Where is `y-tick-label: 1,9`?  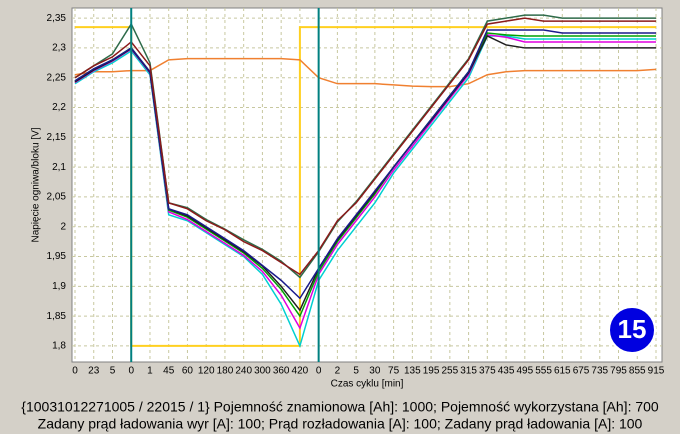
y-tick-label: 1,9 is located at coordinates (59, 286).